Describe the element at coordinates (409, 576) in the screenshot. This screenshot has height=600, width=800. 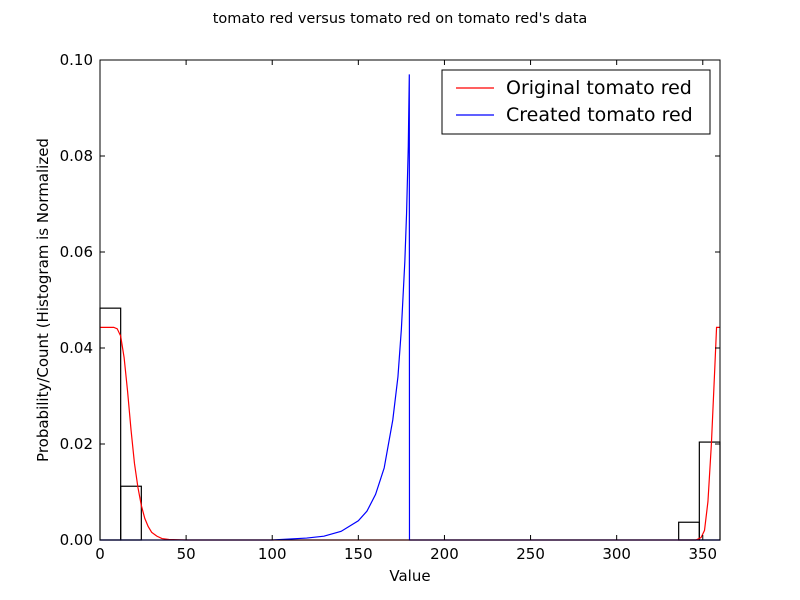
I see `x-axis-label: Value` at that location.